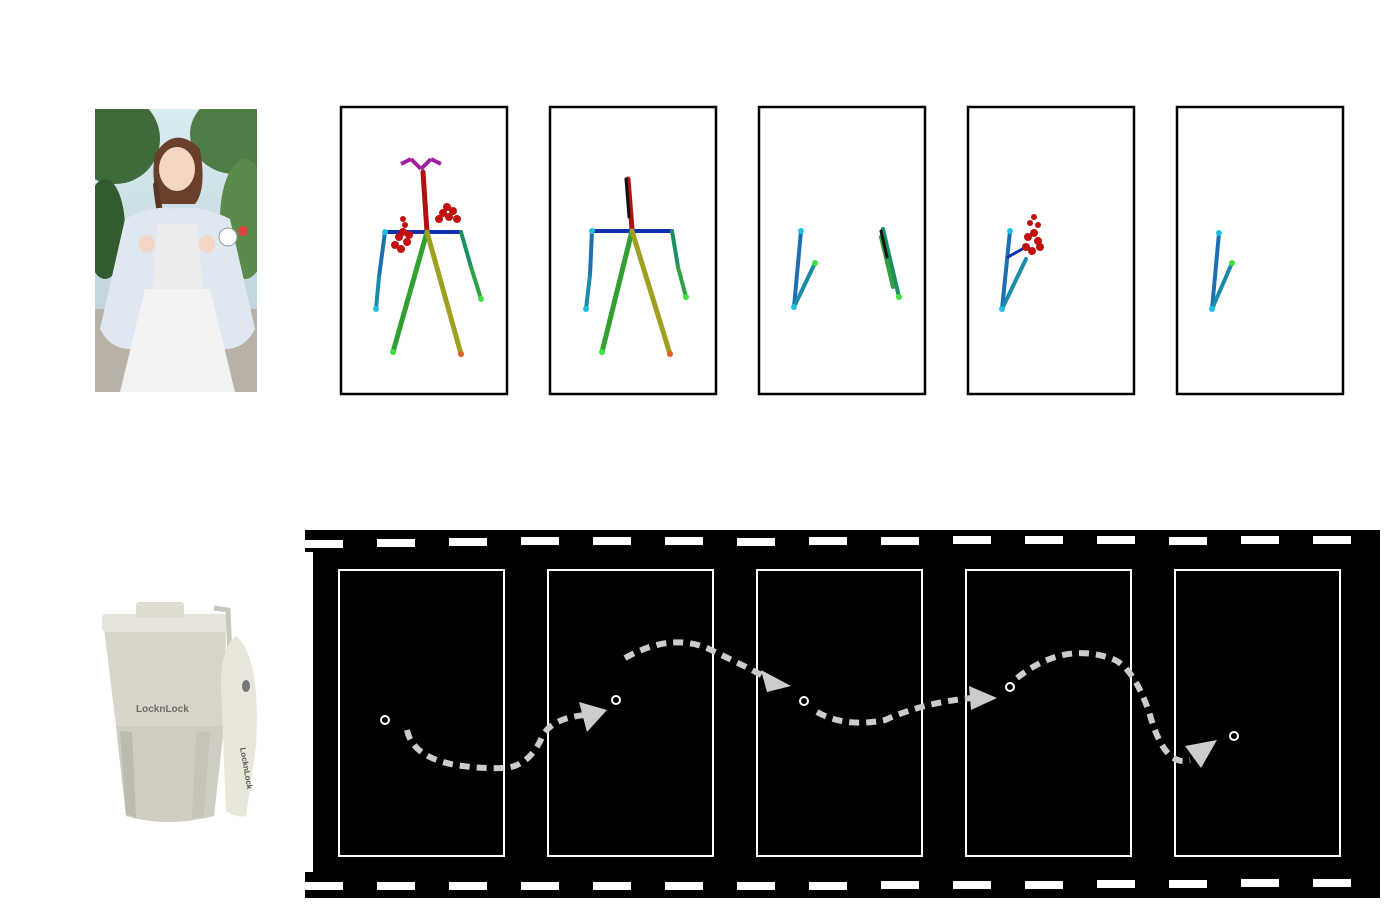  Describe the element at coordinates (162, 709) in the screenshot. I see `tumbler-brand-text: LocknLock` at that location.